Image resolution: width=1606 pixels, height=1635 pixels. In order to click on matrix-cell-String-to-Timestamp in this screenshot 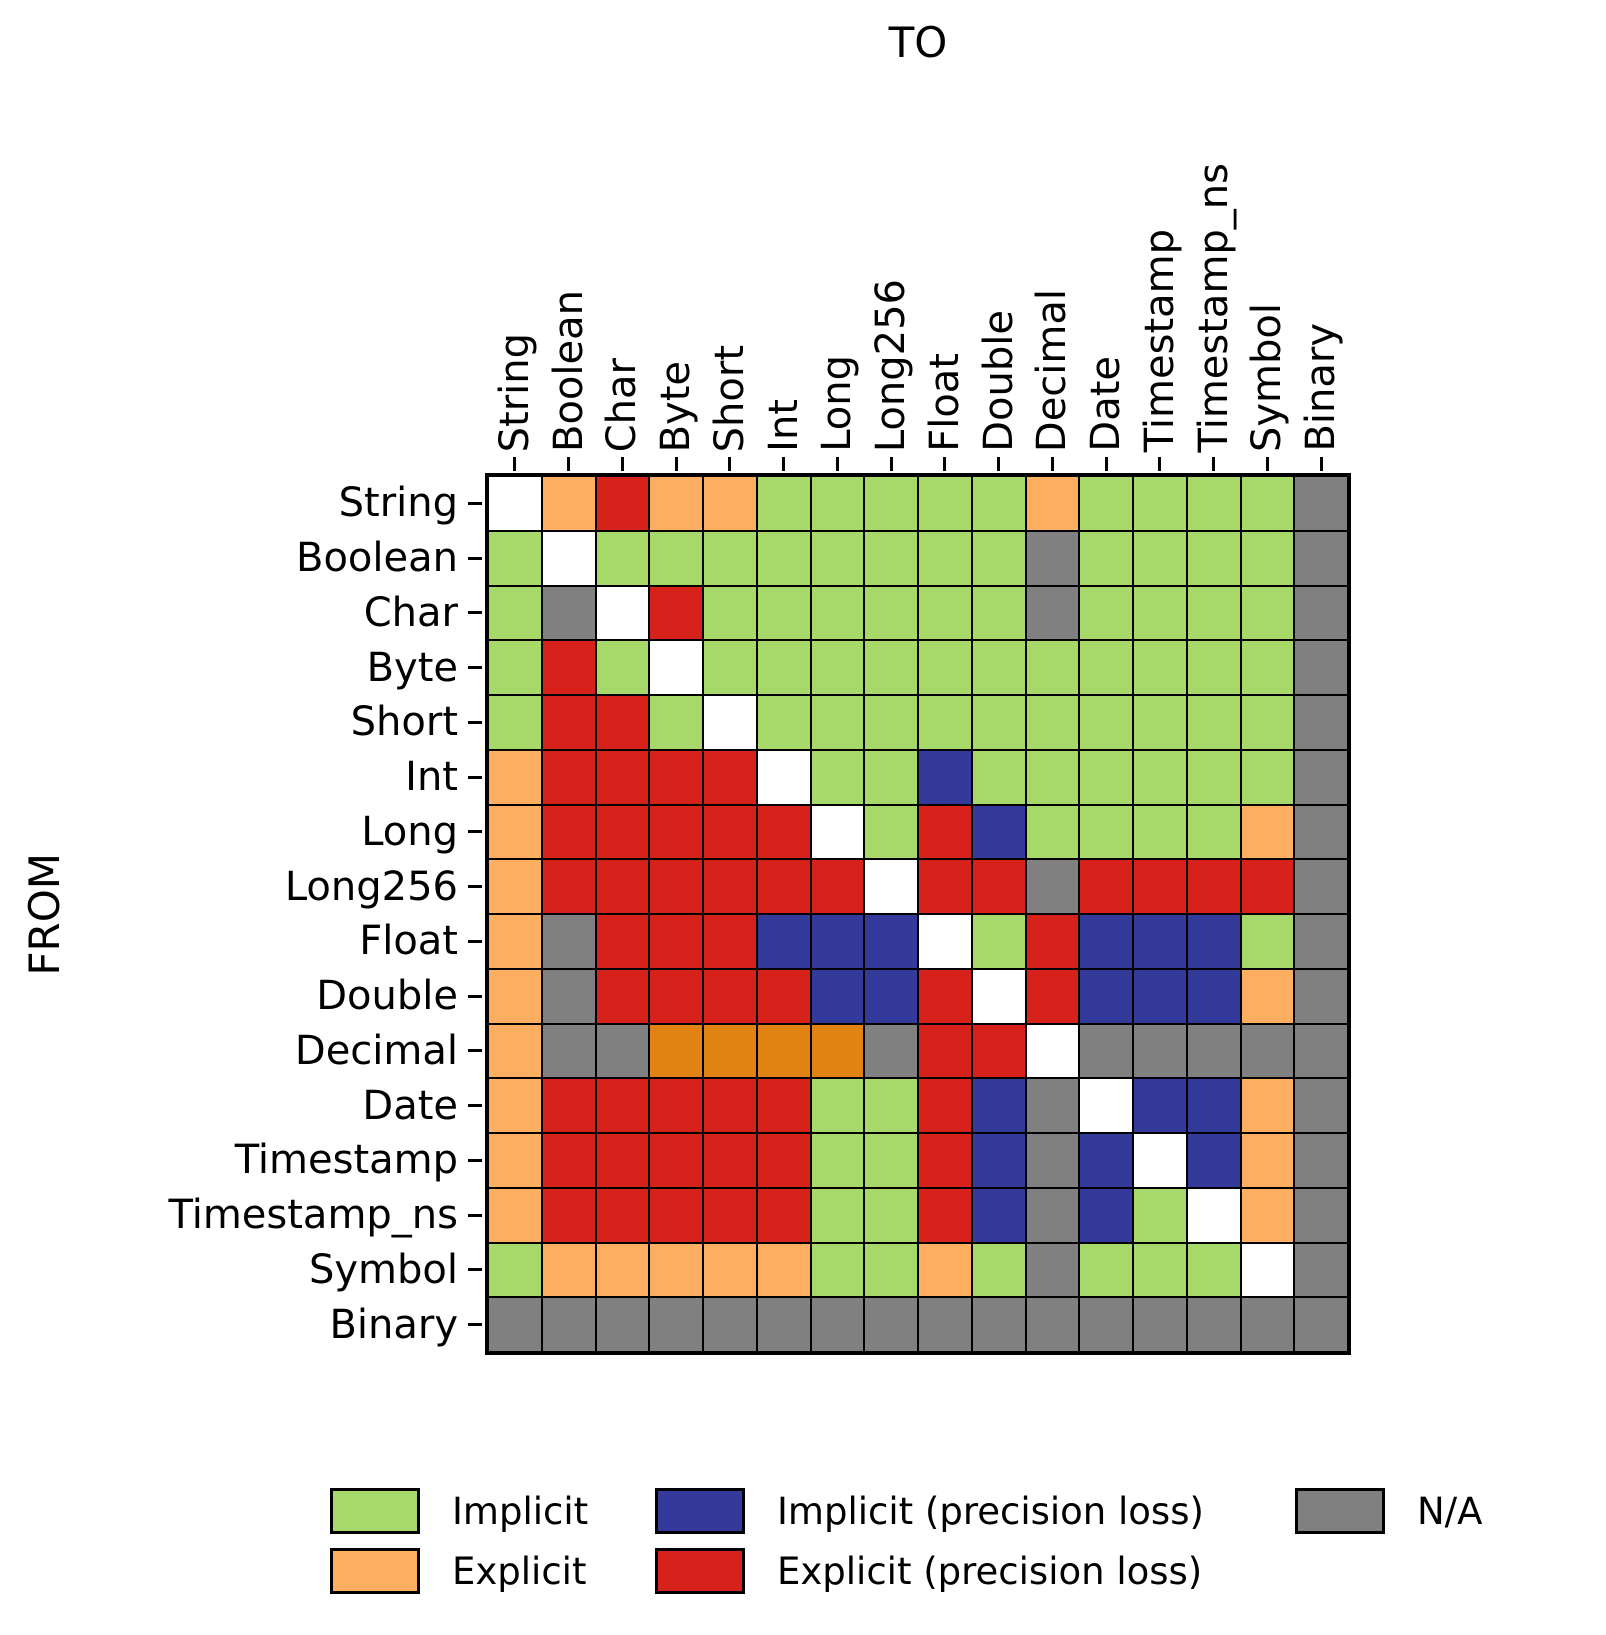, I will do `click(1160, 503)`.